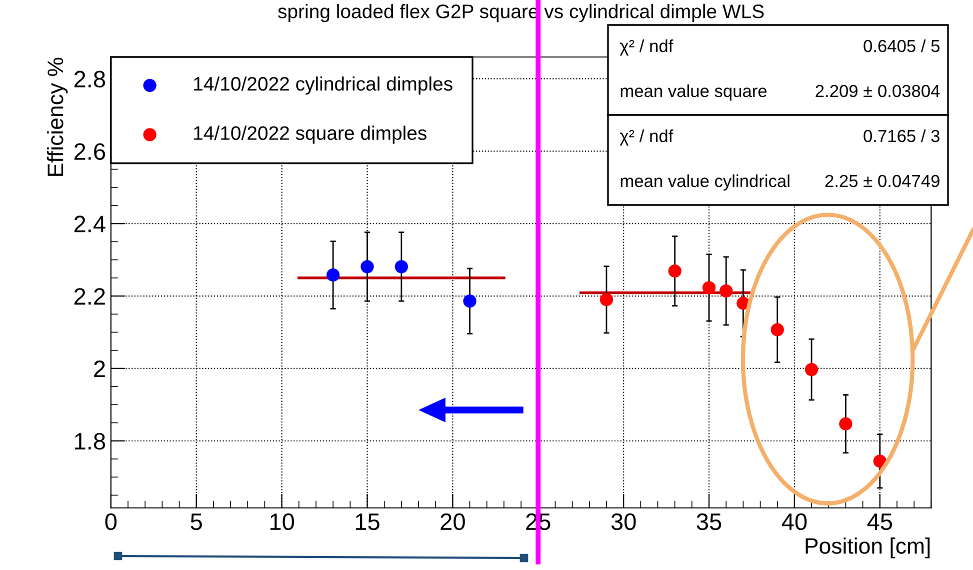 Image resolution: width=973 pixels, height=570 pixels. I want to click on y-axis-title: Efficiency %, so click(57, 117).